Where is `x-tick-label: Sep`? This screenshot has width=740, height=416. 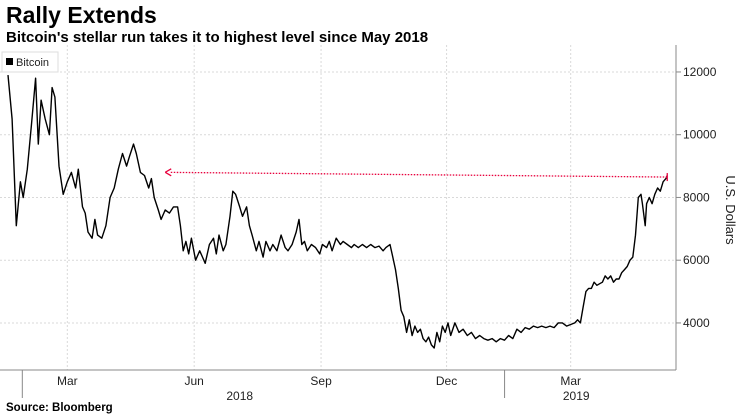 x-tick-label: Sep is located at coordinates (321, 381).